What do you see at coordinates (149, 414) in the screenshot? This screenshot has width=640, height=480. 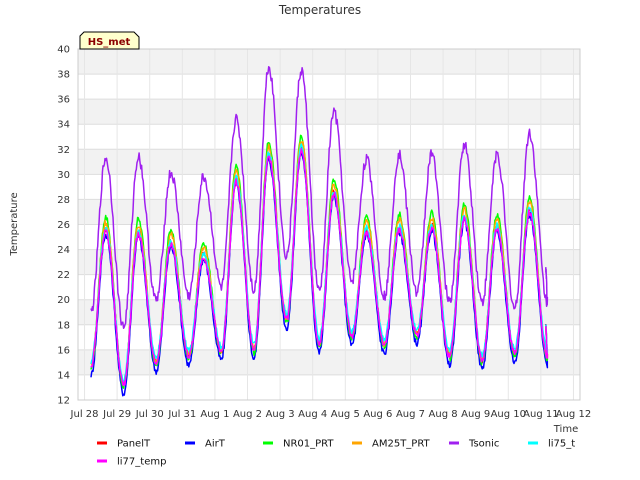 I see `x-tick-label: Jul 30` at bounding box center [149, 414].